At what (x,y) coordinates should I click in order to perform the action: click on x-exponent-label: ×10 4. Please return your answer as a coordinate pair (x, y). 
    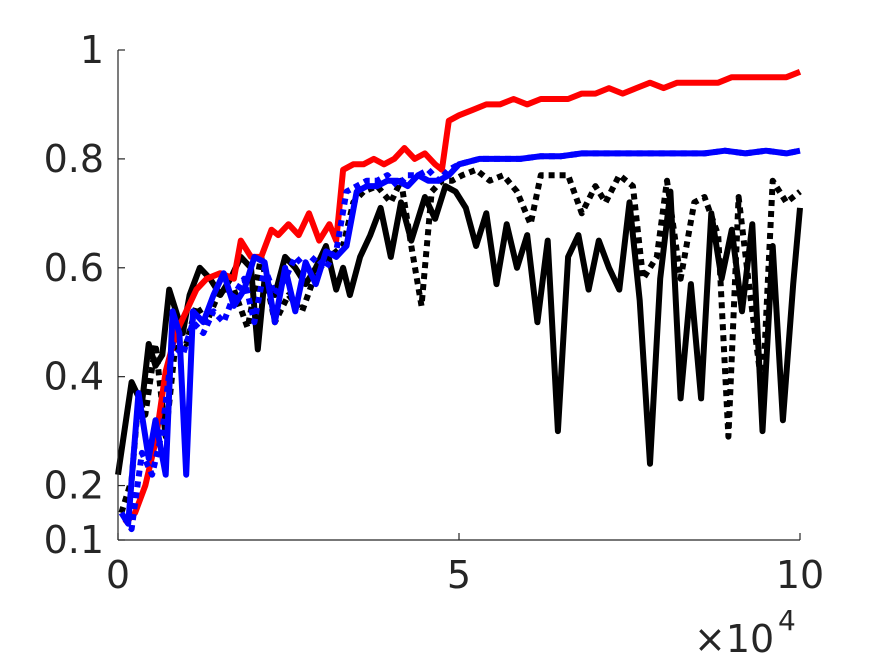
    Looking at the image, I should click on (745, 632).